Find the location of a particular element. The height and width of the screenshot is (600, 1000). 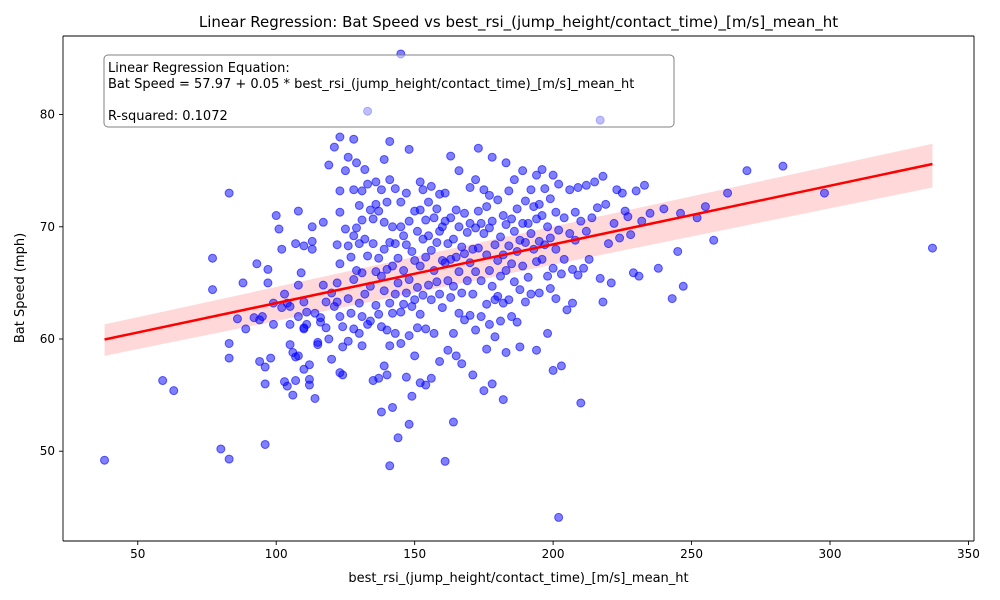

y-tick-label: 70 is located at coordinates (47, 227).